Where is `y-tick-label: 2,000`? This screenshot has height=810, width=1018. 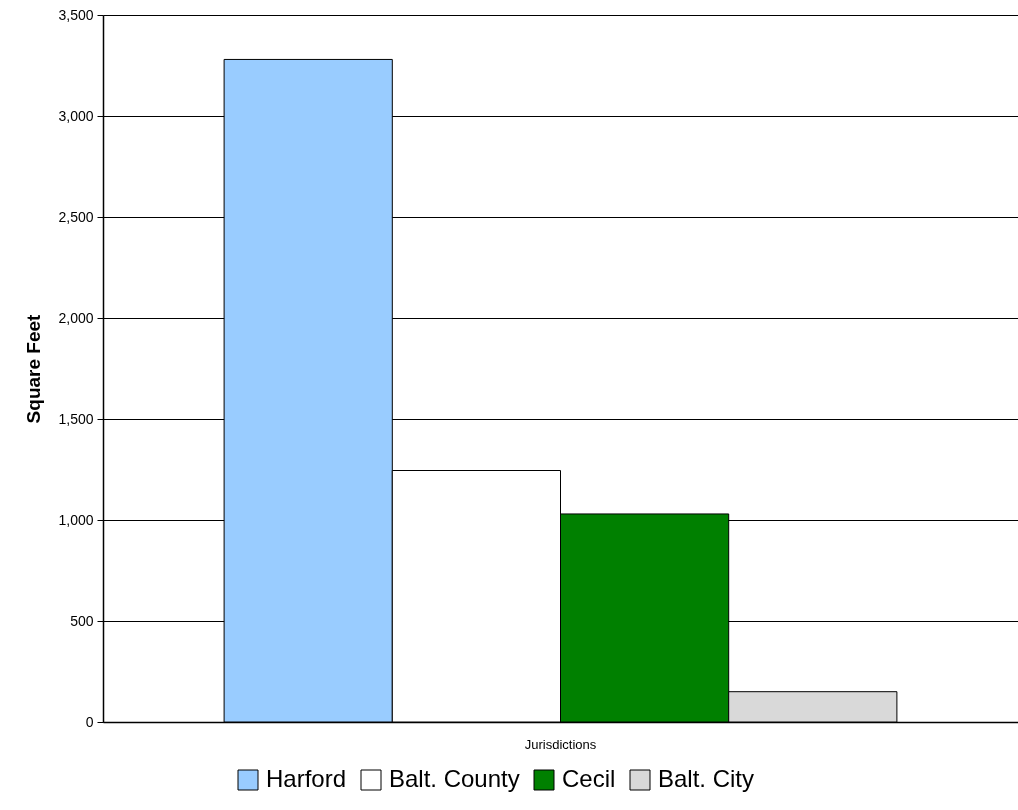 y-tick-label: 2,000 is located at coordinates (76, 317).